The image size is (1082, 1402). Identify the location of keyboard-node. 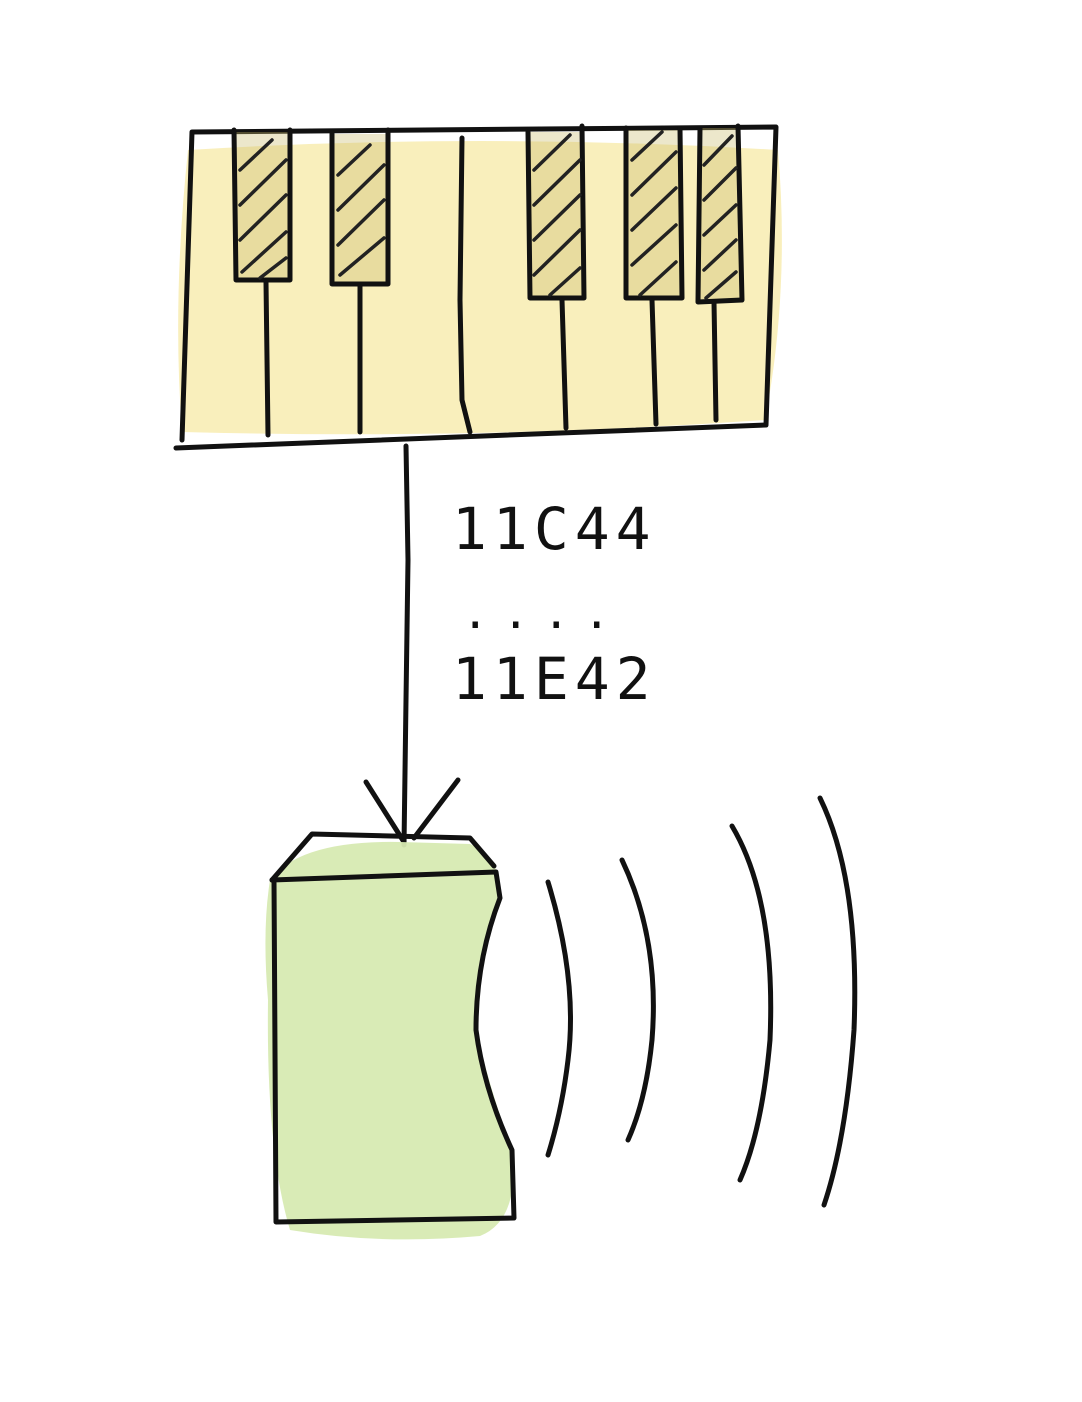
(477, 287).